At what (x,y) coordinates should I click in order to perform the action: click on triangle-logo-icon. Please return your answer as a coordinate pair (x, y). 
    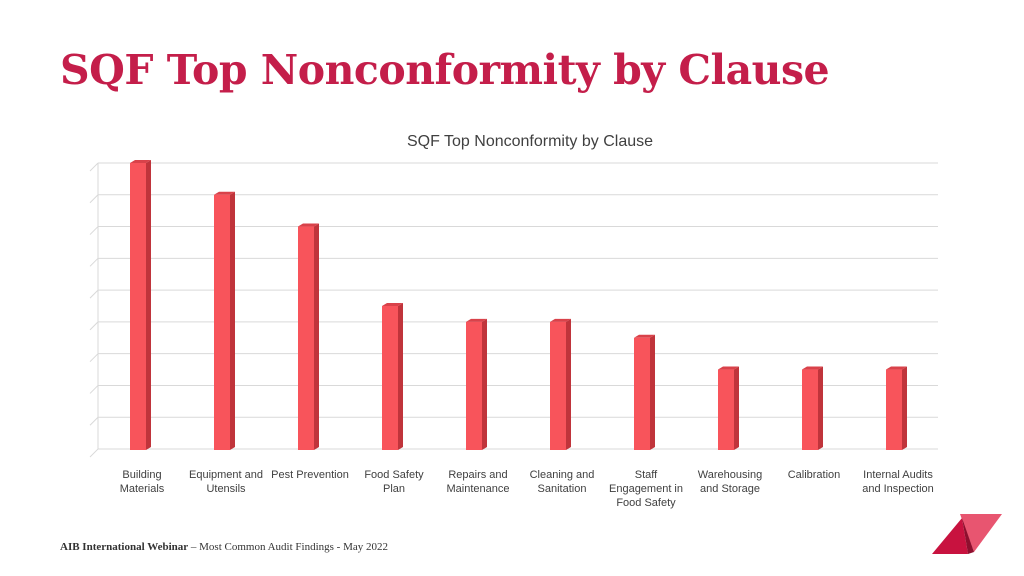
    Looking at the image, I should click on (967, 534).